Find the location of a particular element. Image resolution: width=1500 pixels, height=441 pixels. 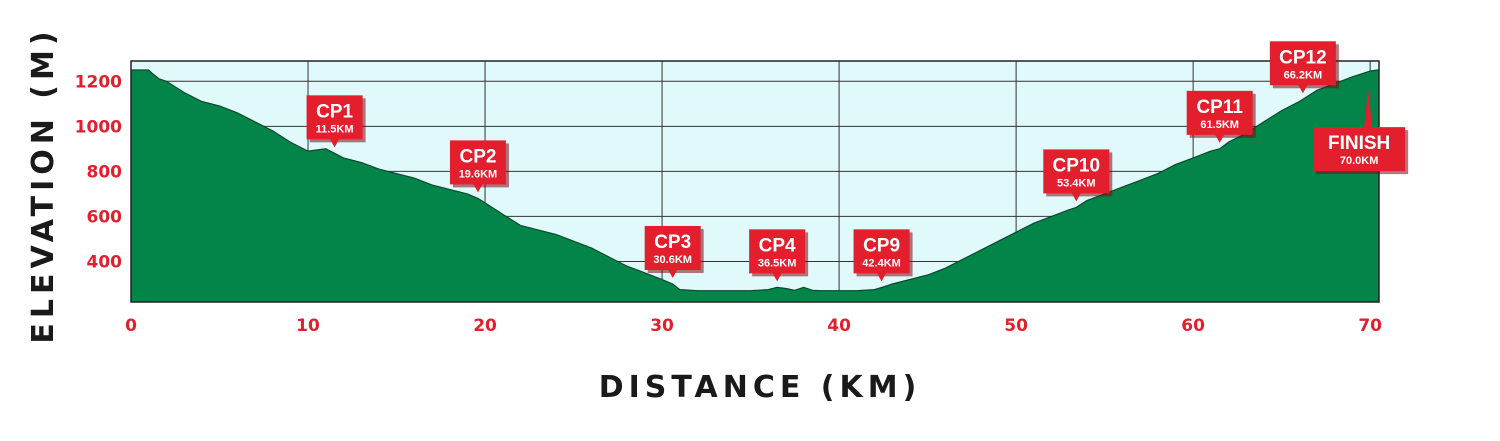

checkpoint-distance: 11.5KM is located at coordinates (335, 129).